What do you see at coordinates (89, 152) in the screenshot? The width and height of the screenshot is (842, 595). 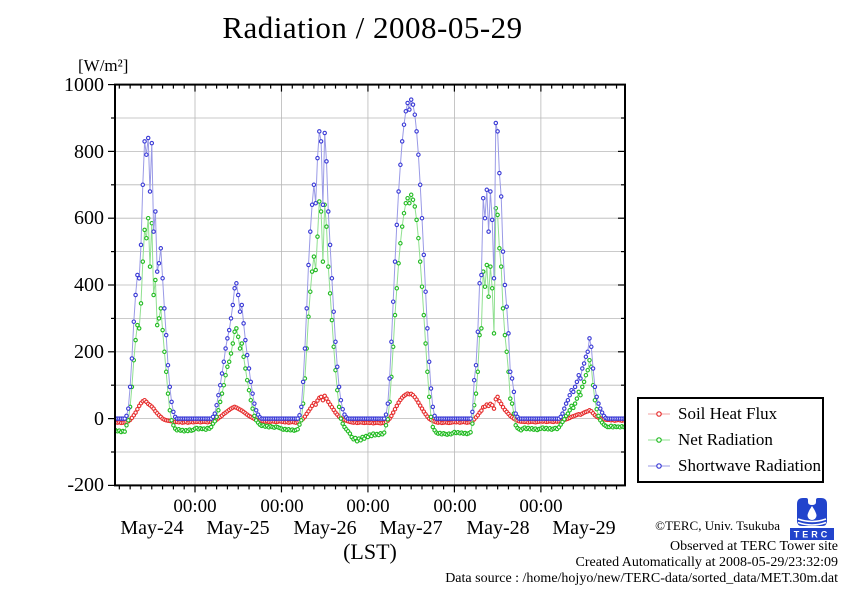 I see `y-tick-label-800: 800` at bounding box center [89, 152].